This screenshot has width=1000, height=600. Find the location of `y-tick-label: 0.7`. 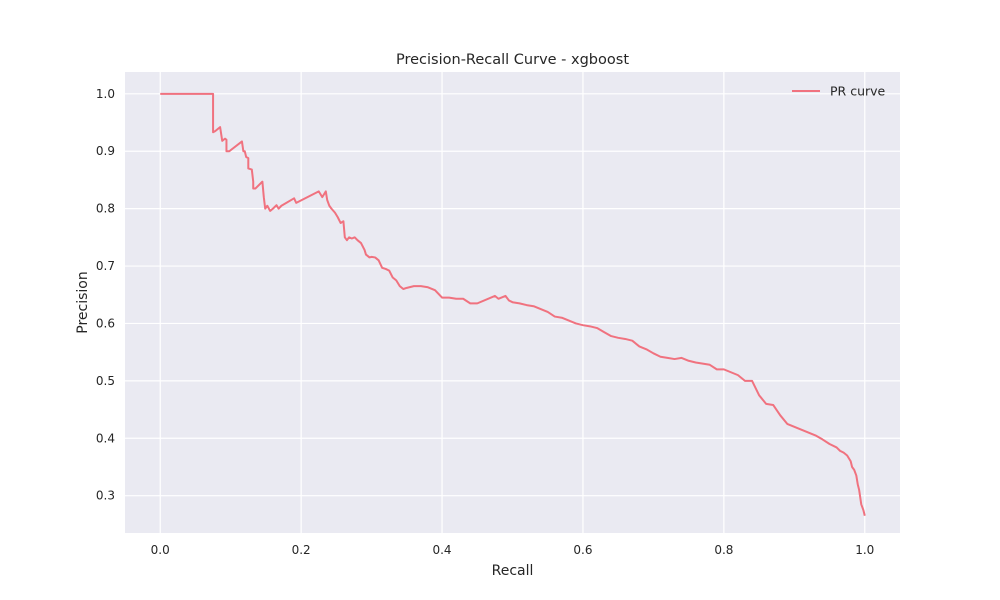

y-tick-label: 0.7 is located at coordinates (105, 266).